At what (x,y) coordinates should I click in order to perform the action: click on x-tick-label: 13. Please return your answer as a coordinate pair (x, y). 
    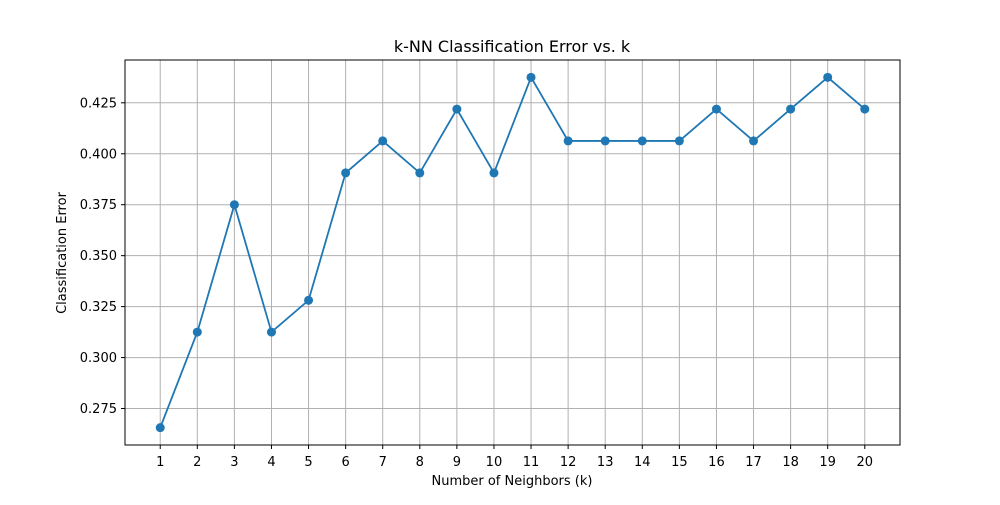
    Looking at the image, I should click on (605, 462).